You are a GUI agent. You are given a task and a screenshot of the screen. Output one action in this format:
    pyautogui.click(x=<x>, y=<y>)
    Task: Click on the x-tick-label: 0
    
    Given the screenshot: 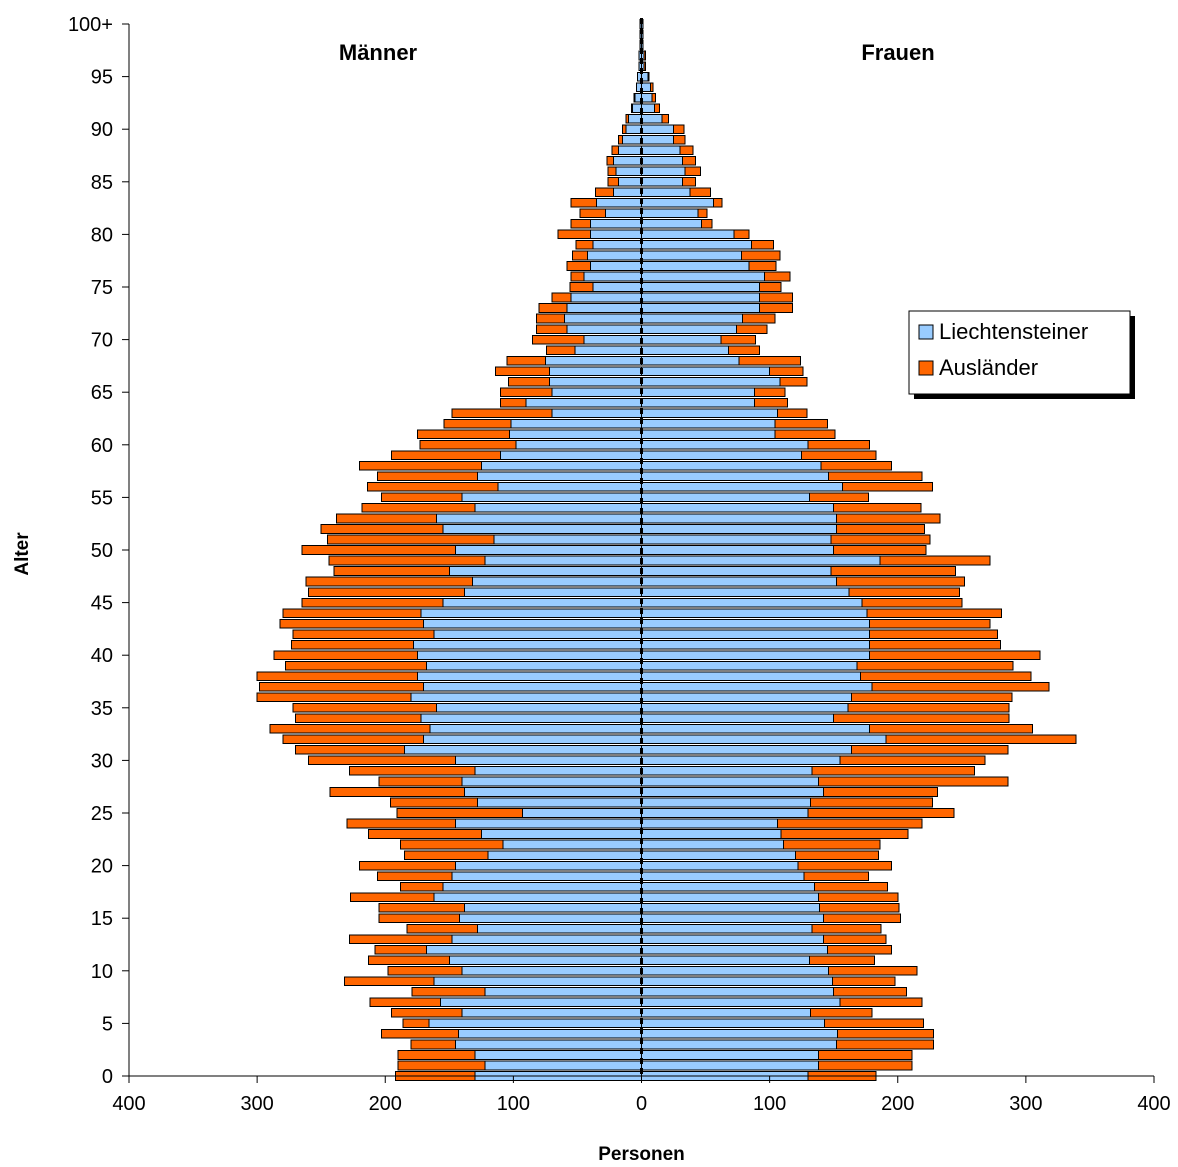 What is the action you would take?
    pyautogui.click(x=641, y=1104)
    